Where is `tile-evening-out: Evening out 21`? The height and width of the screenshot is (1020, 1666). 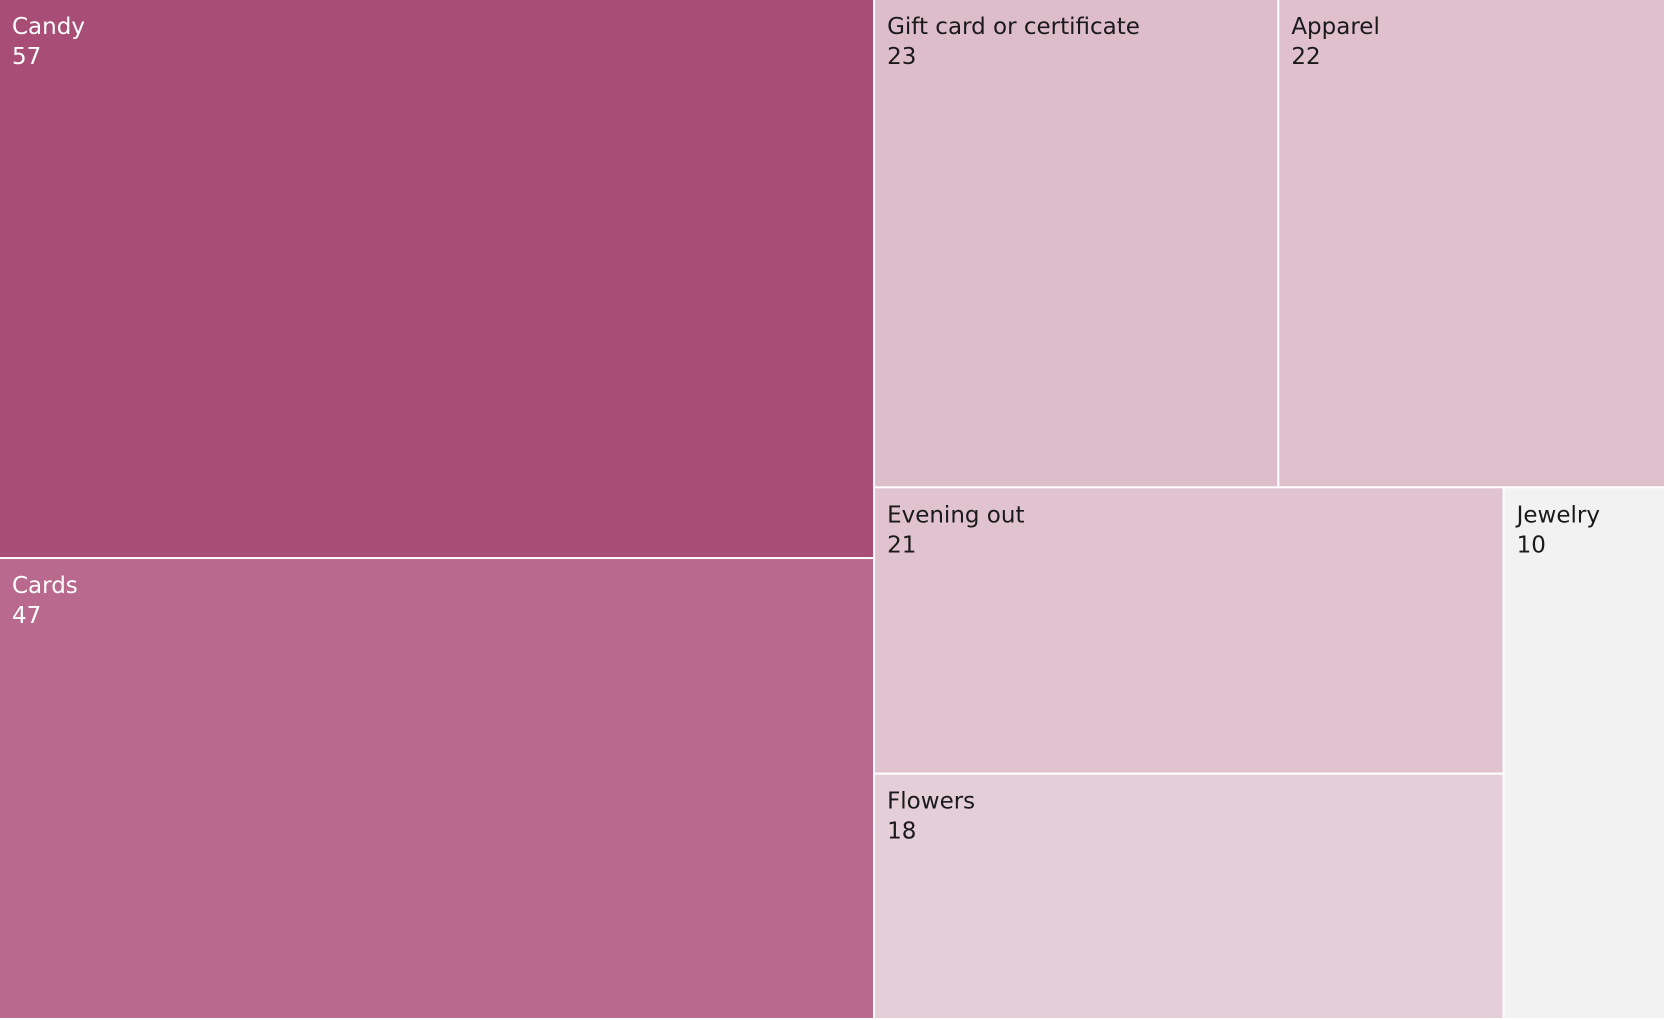
tile-evening-out: Evening out 21 is located at coordinates (1189, 630).